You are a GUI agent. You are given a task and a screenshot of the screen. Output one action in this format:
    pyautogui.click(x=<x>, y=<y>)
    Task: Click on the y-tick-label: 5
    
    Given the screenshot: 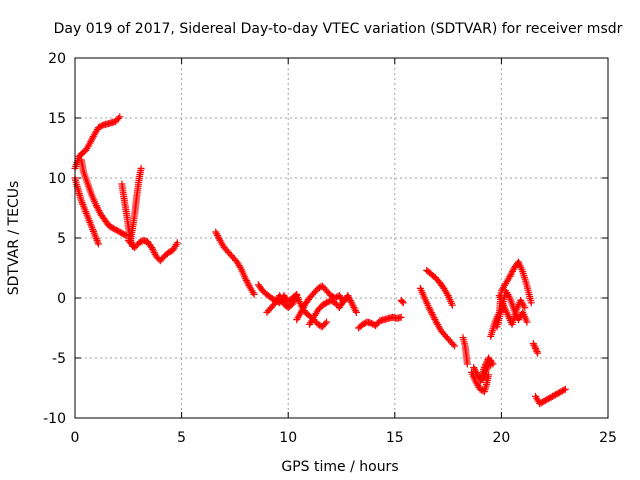 What is the action you would take?
    pyautogui.click(x=61, y=239)
    